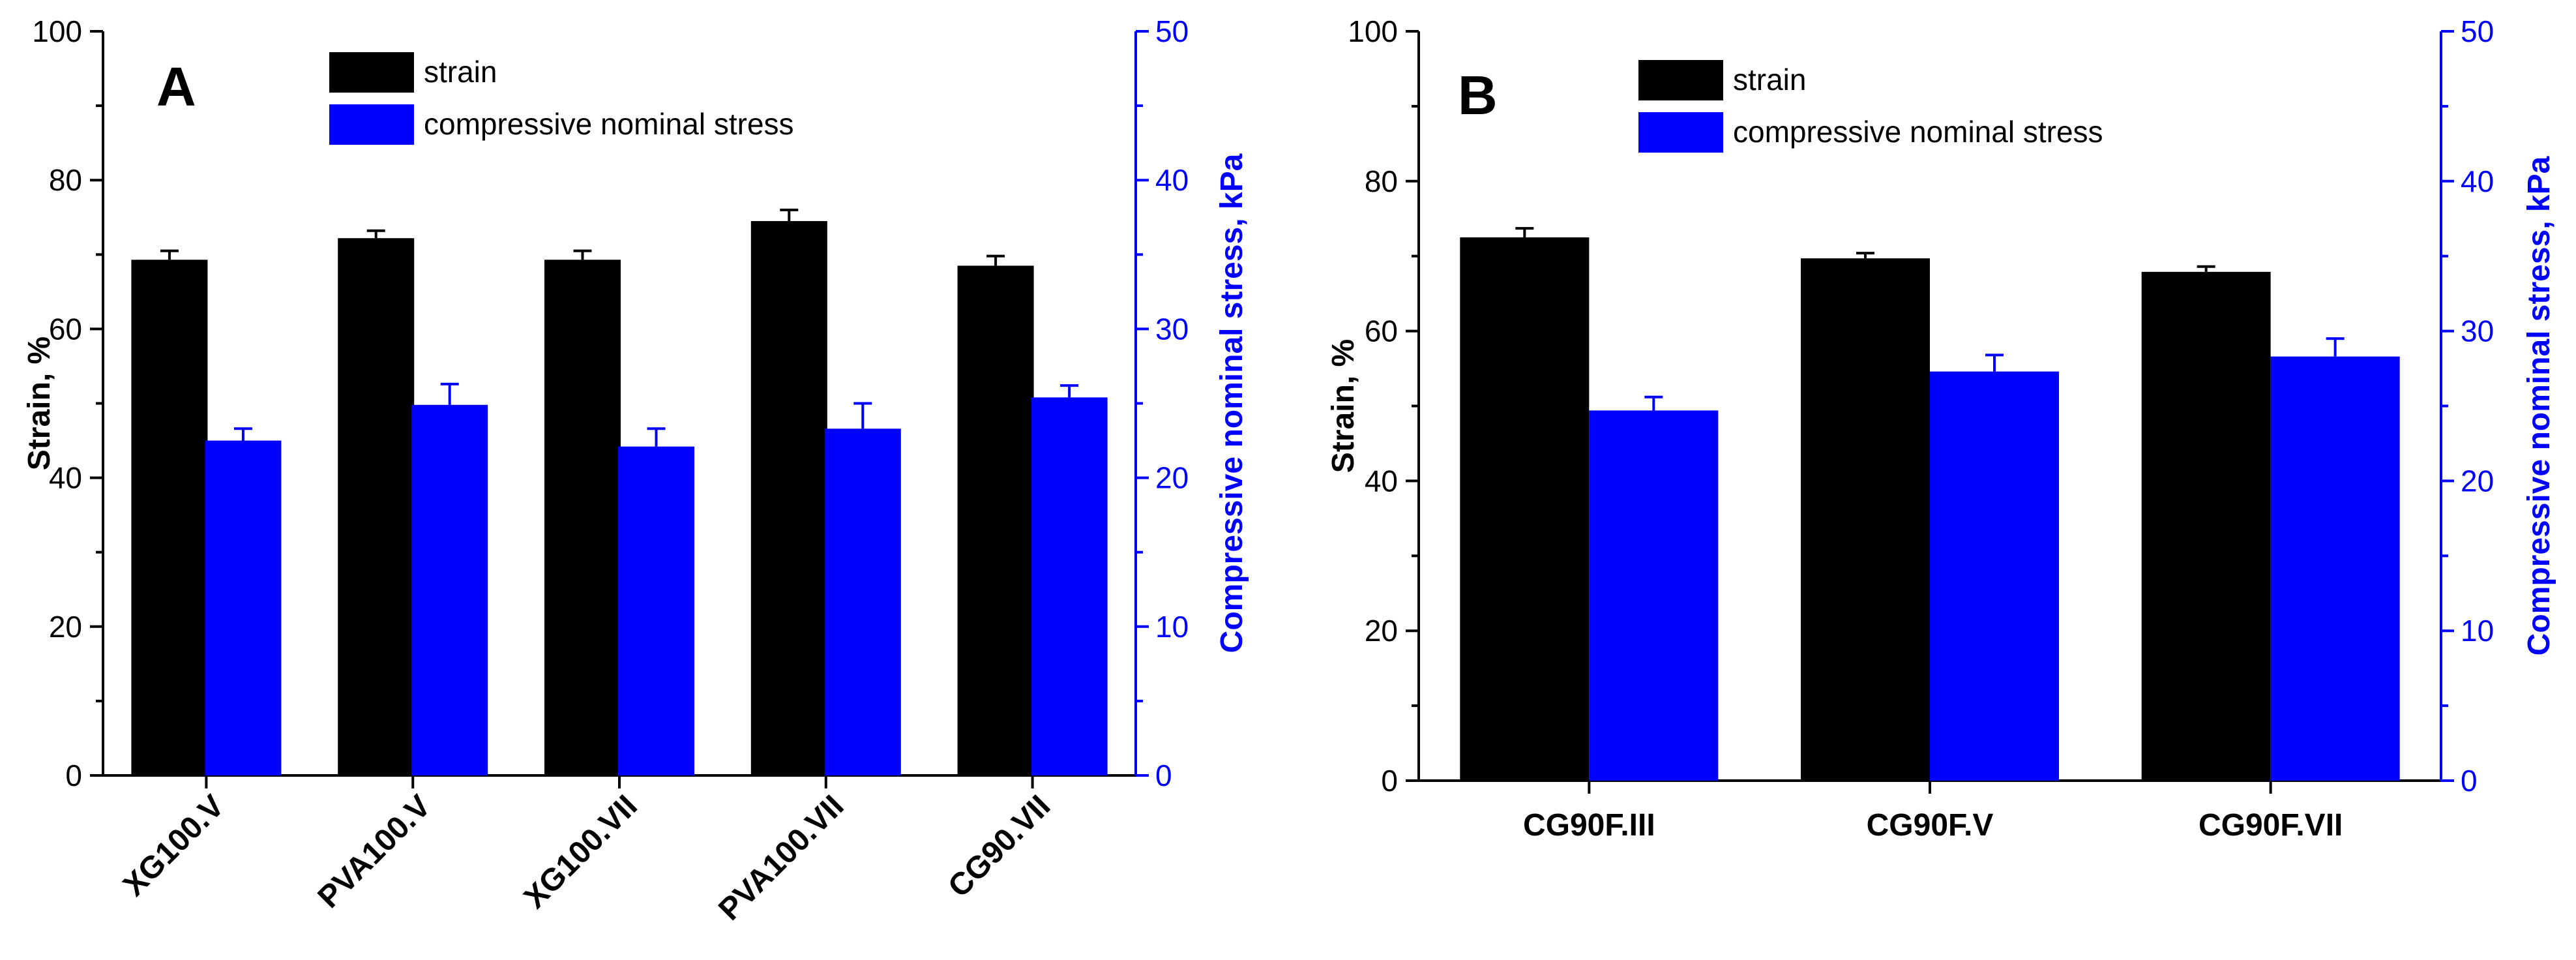 The width and height of the screenshot is (2576, 960). What do you see at coordinates (2270, 825) in the screenshot?
I see `x-tick-label: CG90F.VII` at bounding box center [2270, 825].